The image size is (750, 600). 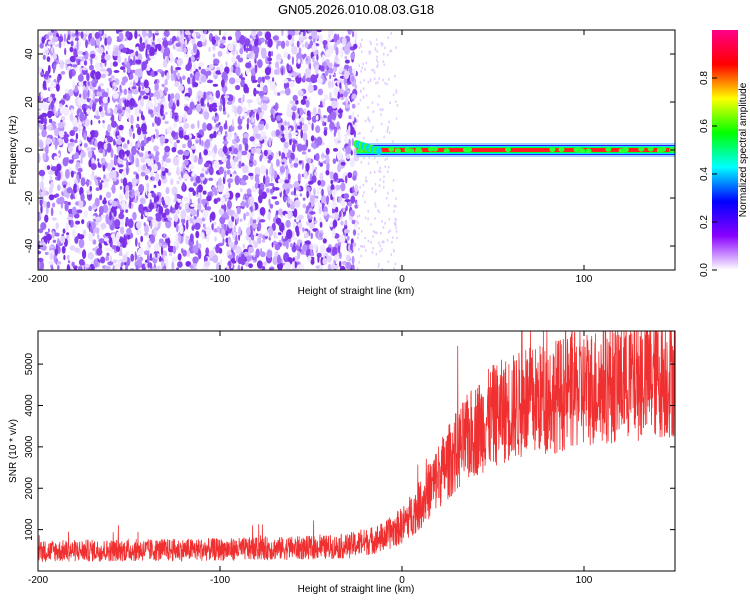 I want to click on x-tick-label: 0, so click(x=402, y=580).